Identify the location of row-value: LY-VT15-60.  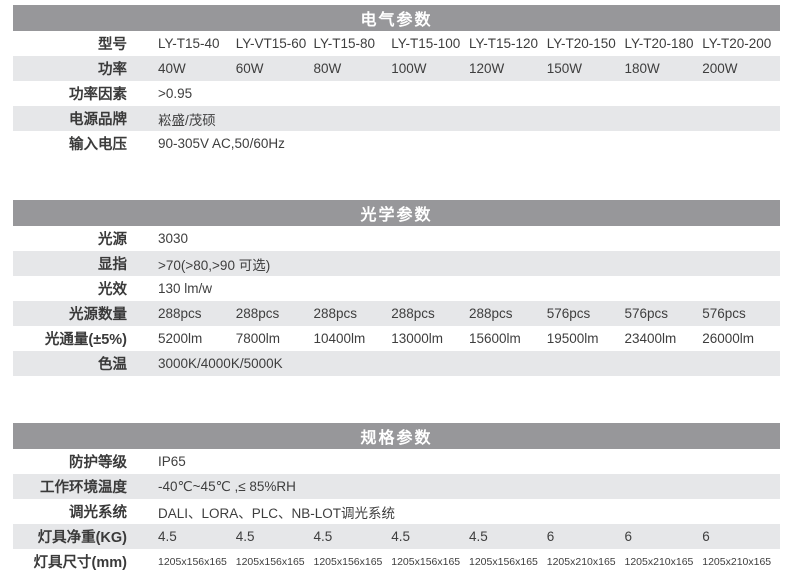
(271, 43).